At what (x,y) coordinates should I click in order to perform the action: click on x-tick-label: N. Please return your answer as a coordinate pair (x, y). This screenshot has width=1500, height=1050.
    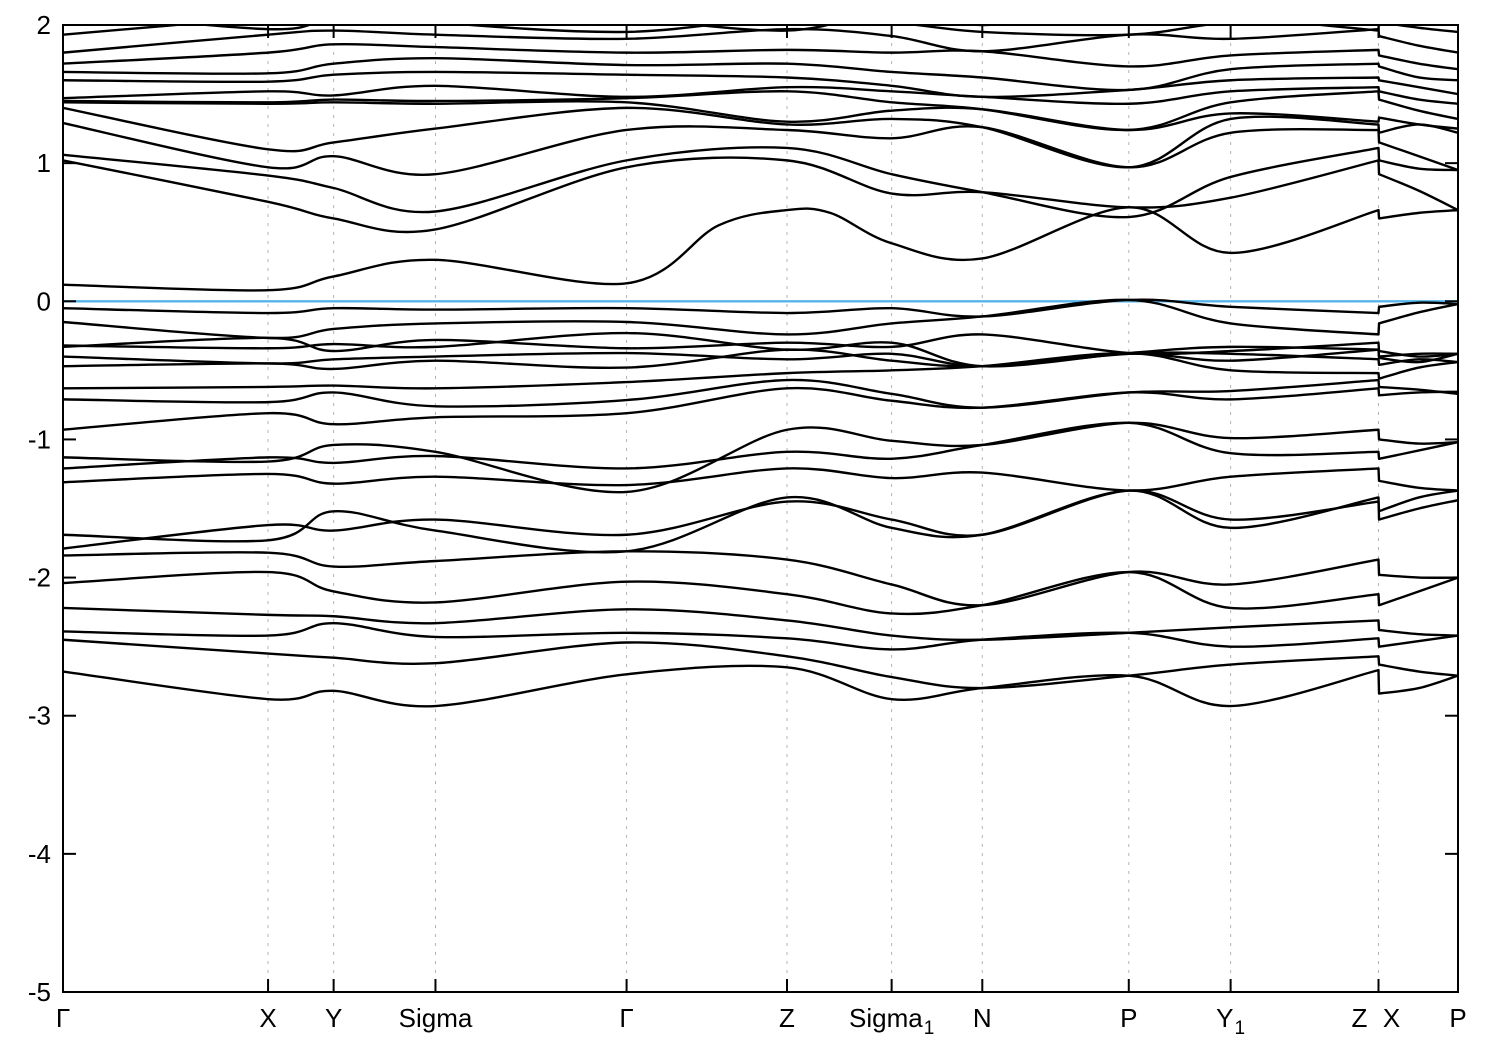
    Looking at the image, I should click on (982, 1018).